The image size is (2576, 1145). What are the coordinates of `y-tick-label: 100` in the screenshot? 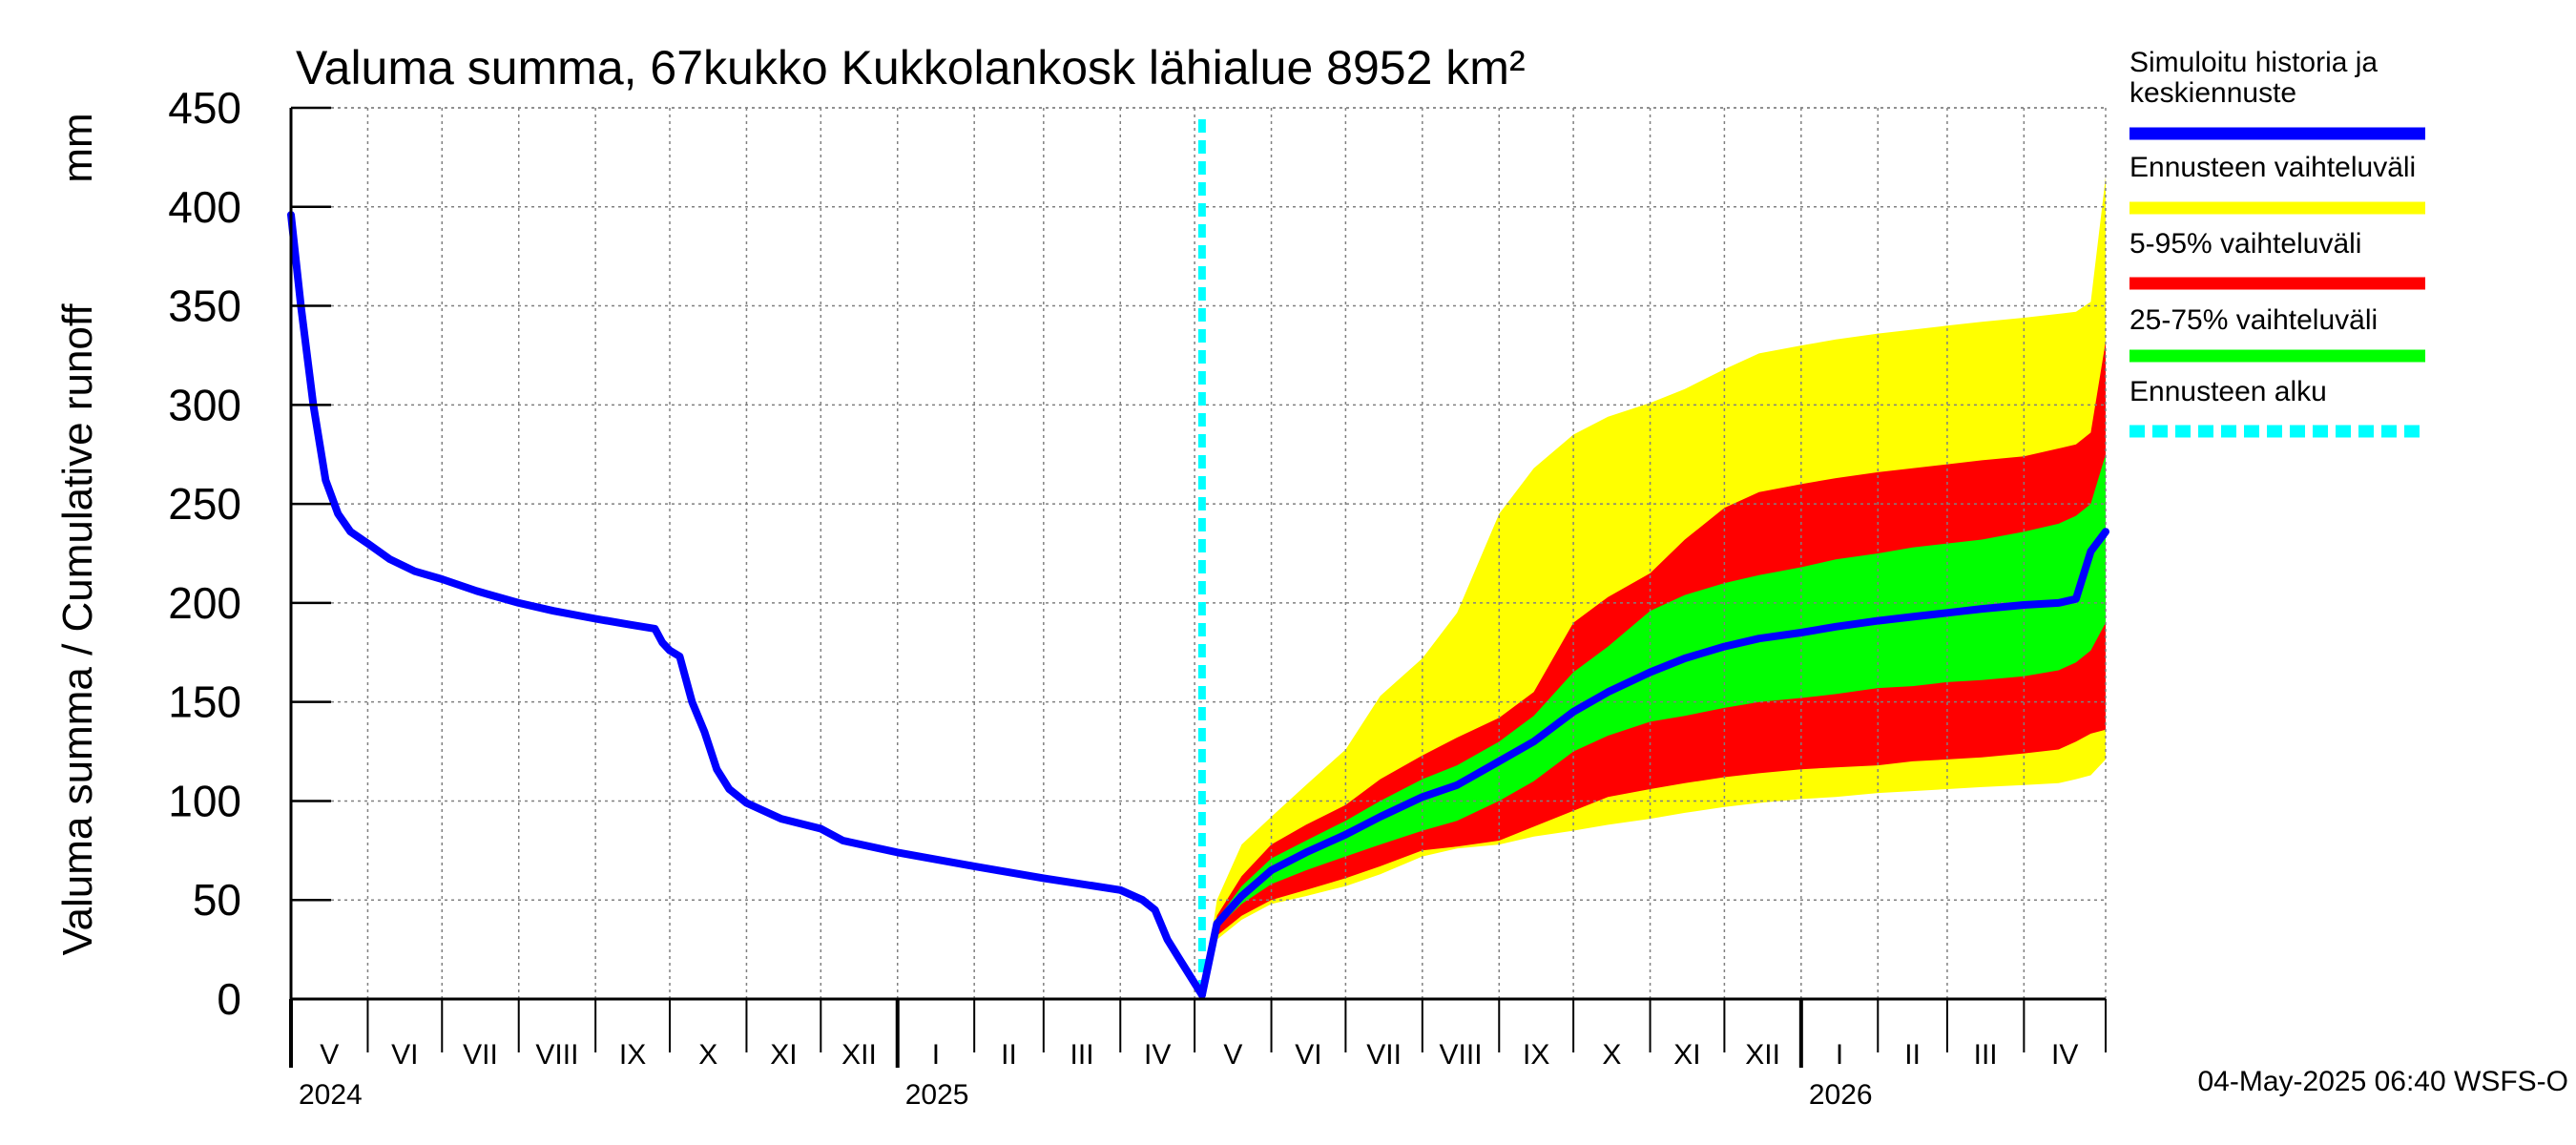 It's located at (204, 801).